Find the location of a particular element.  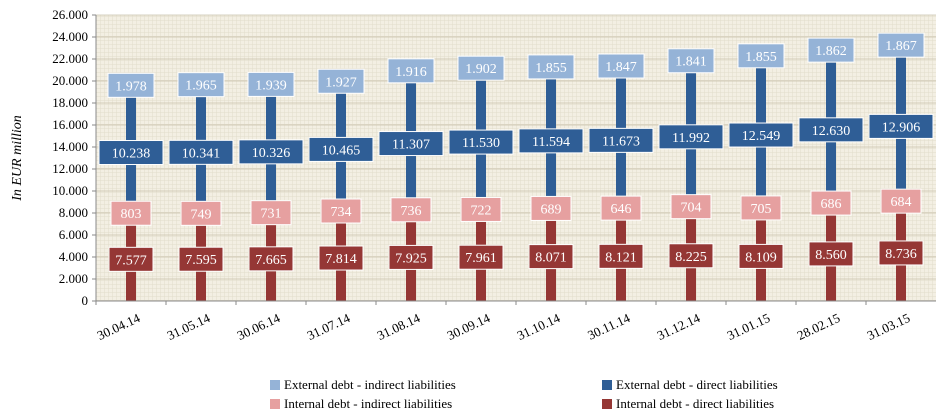

data-label: 11.307 is located at coordinates (411, 145).